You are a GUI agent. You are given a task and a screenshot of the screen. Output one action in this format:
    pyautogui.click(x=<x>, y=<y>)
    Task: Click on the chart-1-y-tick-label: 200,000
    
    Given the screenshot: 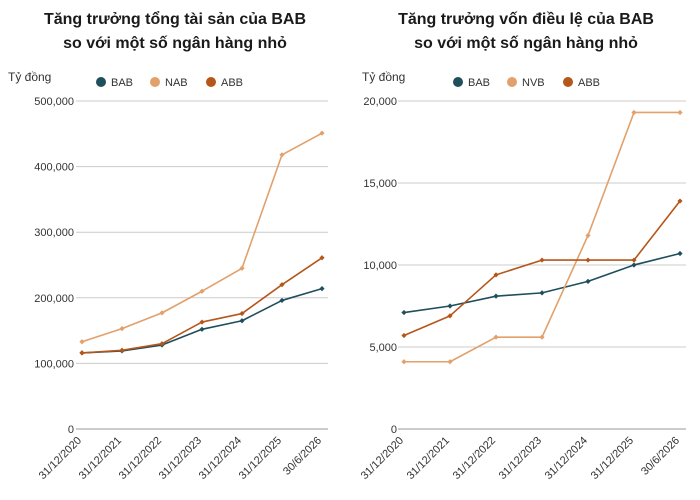 What is the action you would take?
    pyautogui.click(x=54, y=299)
    